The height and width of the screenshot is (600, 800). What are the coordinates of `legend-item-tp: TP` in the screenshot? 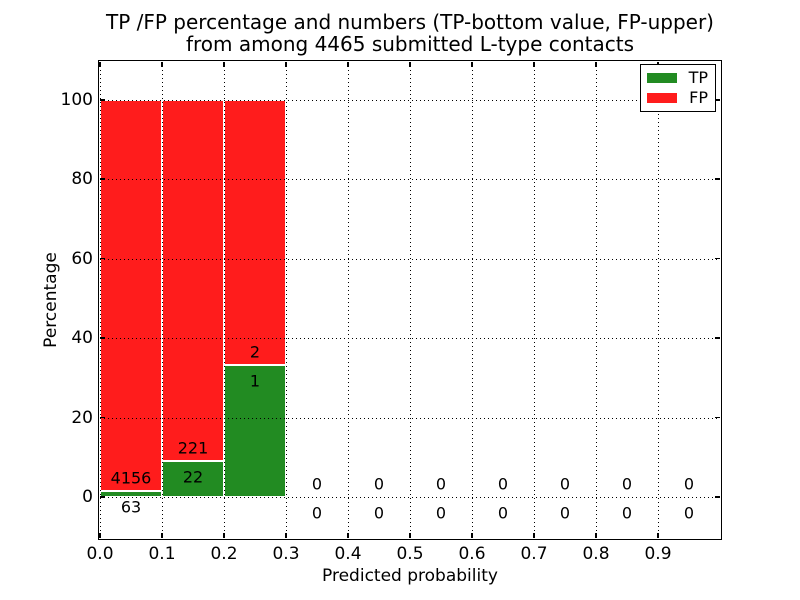 It's located at (677, 77).